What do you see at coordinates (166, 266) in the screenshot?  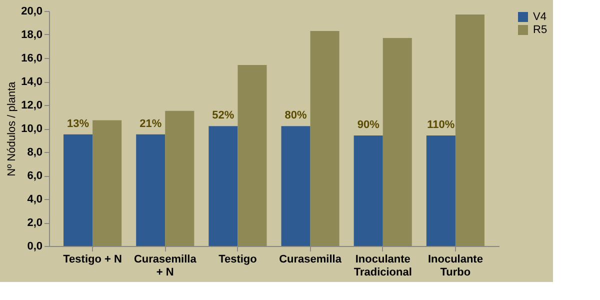 I see `x-tick-label: Curasemilla + N` at bounding box center [166, 266].